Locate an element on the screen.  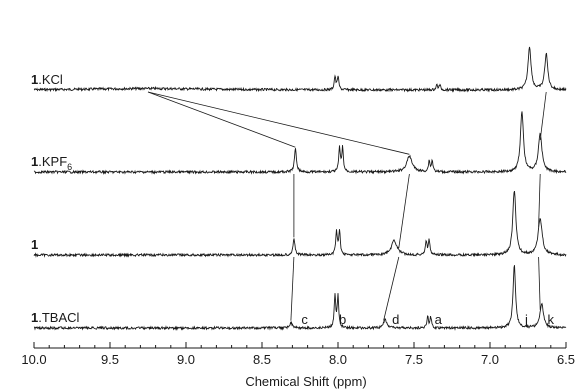
x-tick-label: 7.5 is located at coordinates (414, 359).